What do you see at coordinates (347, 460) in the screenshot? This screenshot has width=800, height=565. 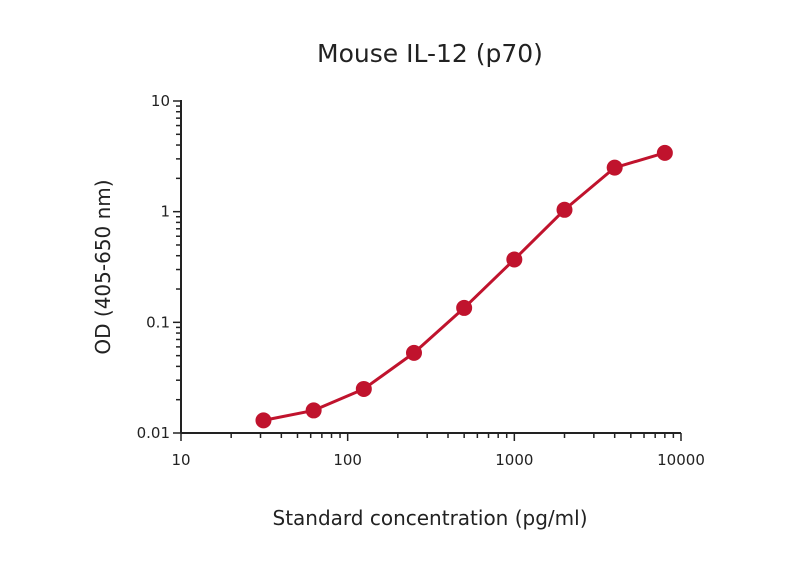 I see `x-tick-label: 100` at bounding box center [347, 460].